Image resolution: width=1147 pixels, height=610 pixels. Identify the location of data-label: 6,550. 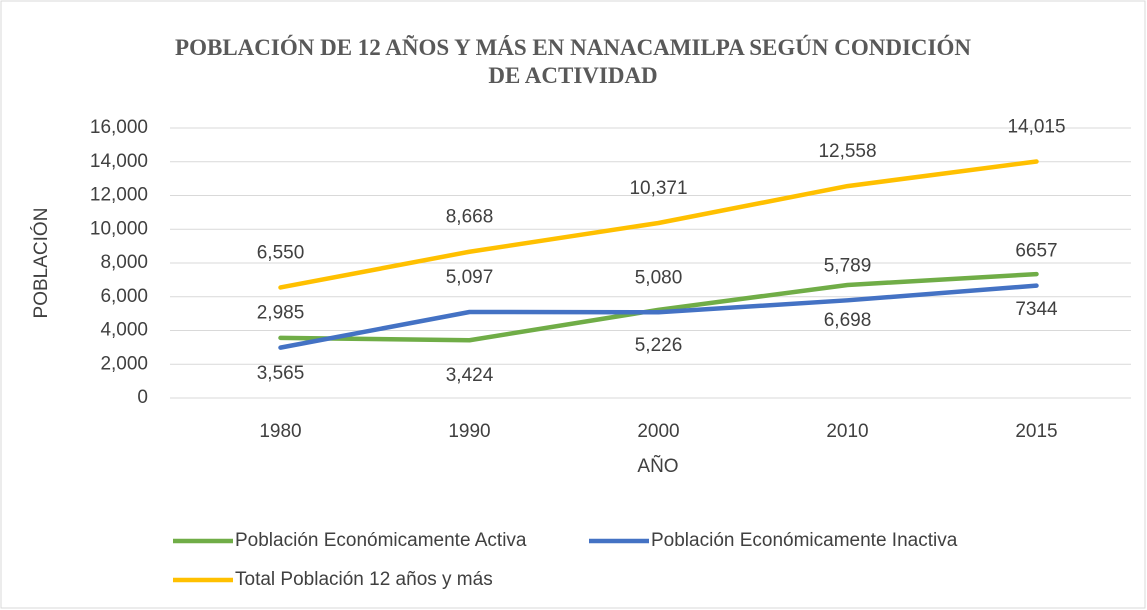
(281, 252).